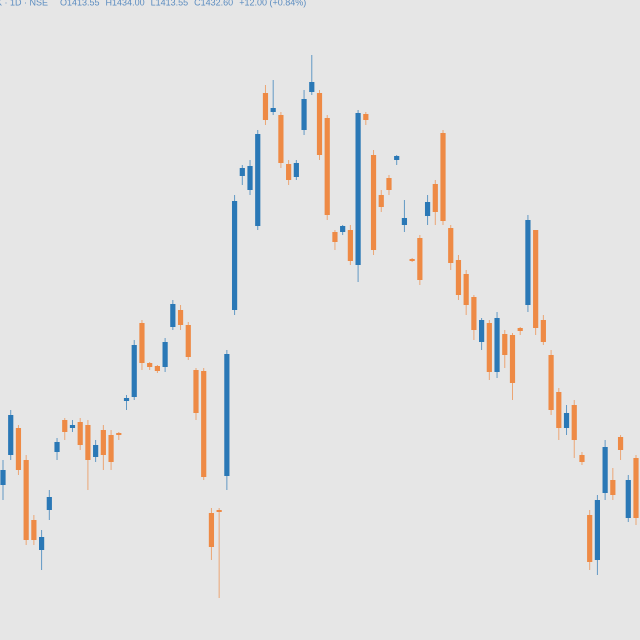 The image size is (640, 640). Describe the element at coordinates (125, 3) in the screenshot. I see `ohlc-value: H1434.00` at that location.